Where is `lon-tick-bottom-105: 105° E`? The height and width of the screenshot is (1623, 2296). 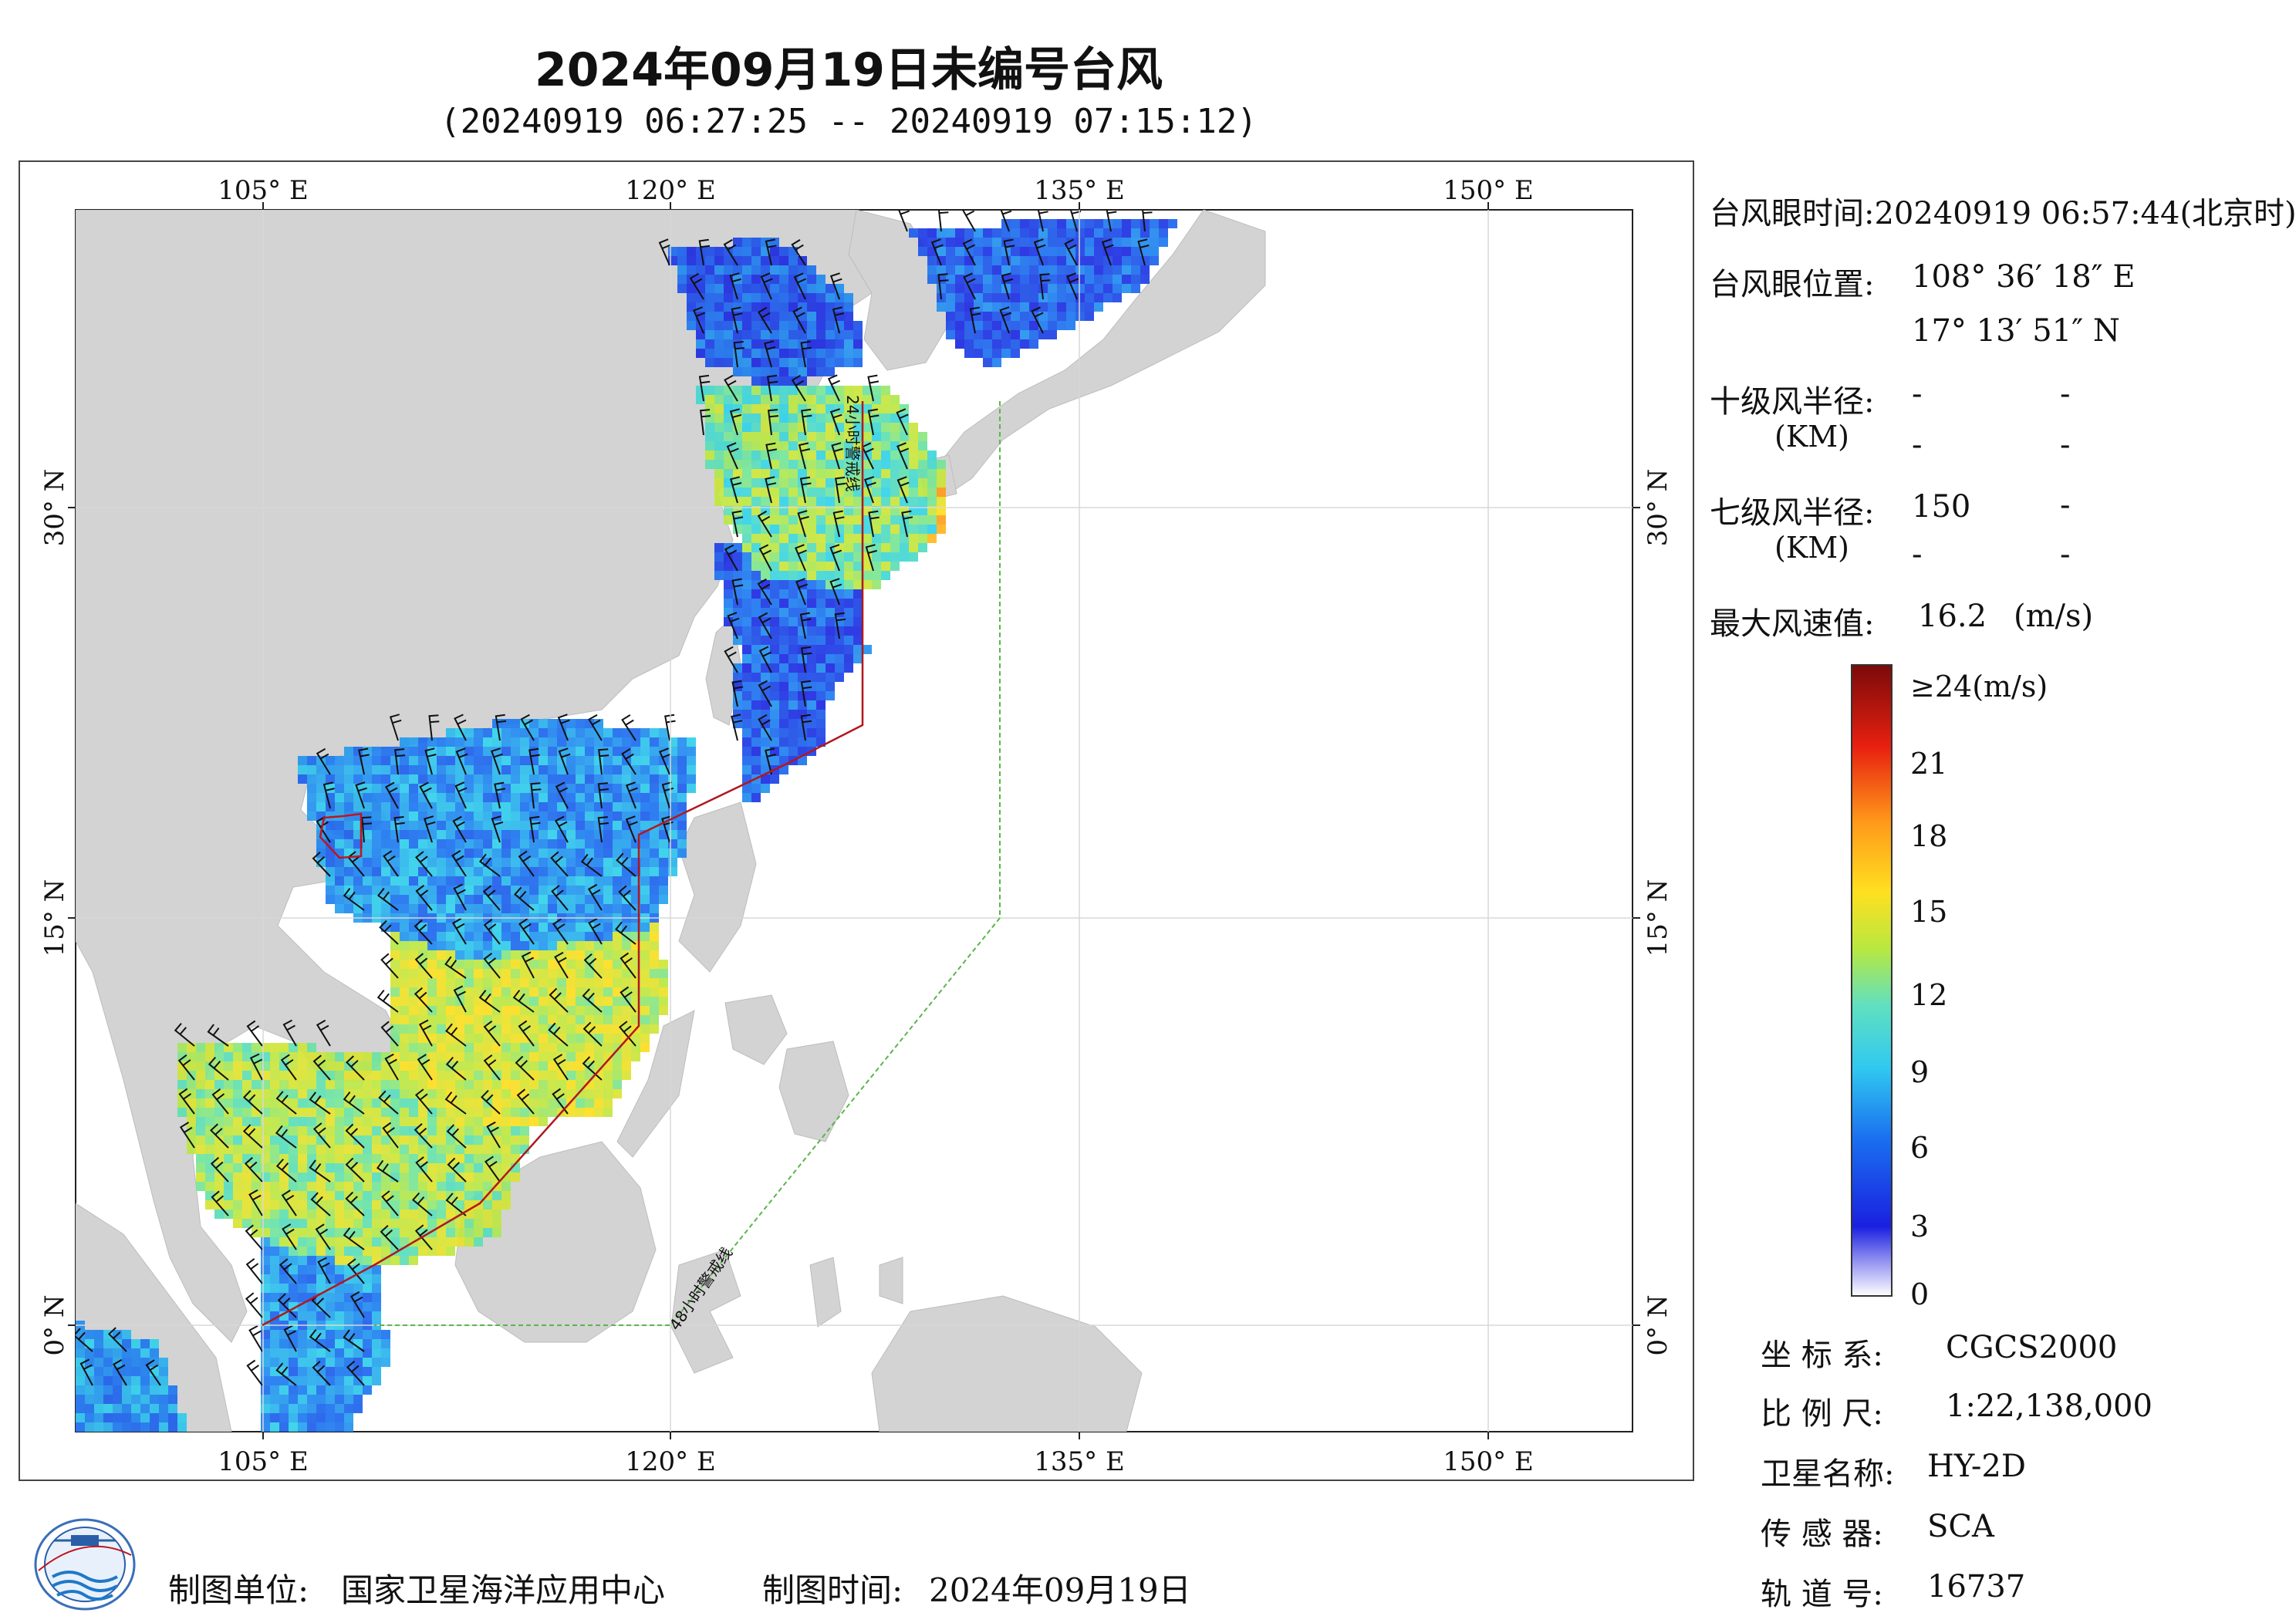
lon-tick-bottom-105: 105° E is located at coordinates (263, 1461).